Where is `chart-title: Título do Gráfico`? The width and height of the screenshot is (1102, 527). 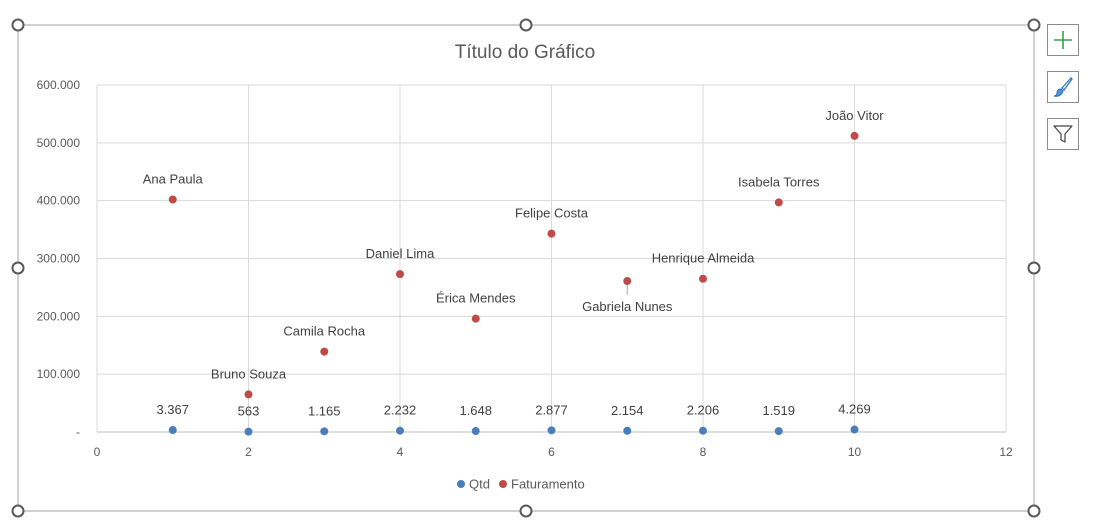
chart-title: Título do Gráfico is located at coordinates (525, 52).